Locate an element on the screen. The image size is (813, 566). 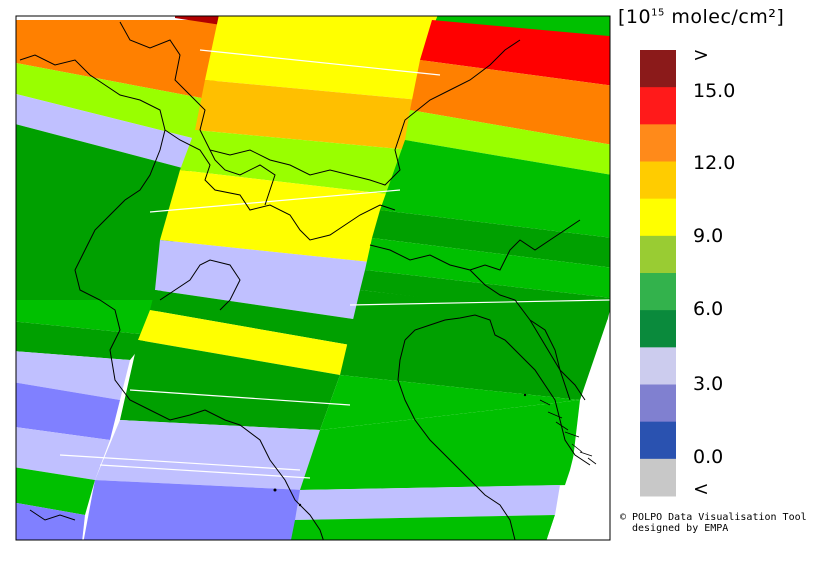
legend-title-prefix: [10 is located at coordinates (635, 17).